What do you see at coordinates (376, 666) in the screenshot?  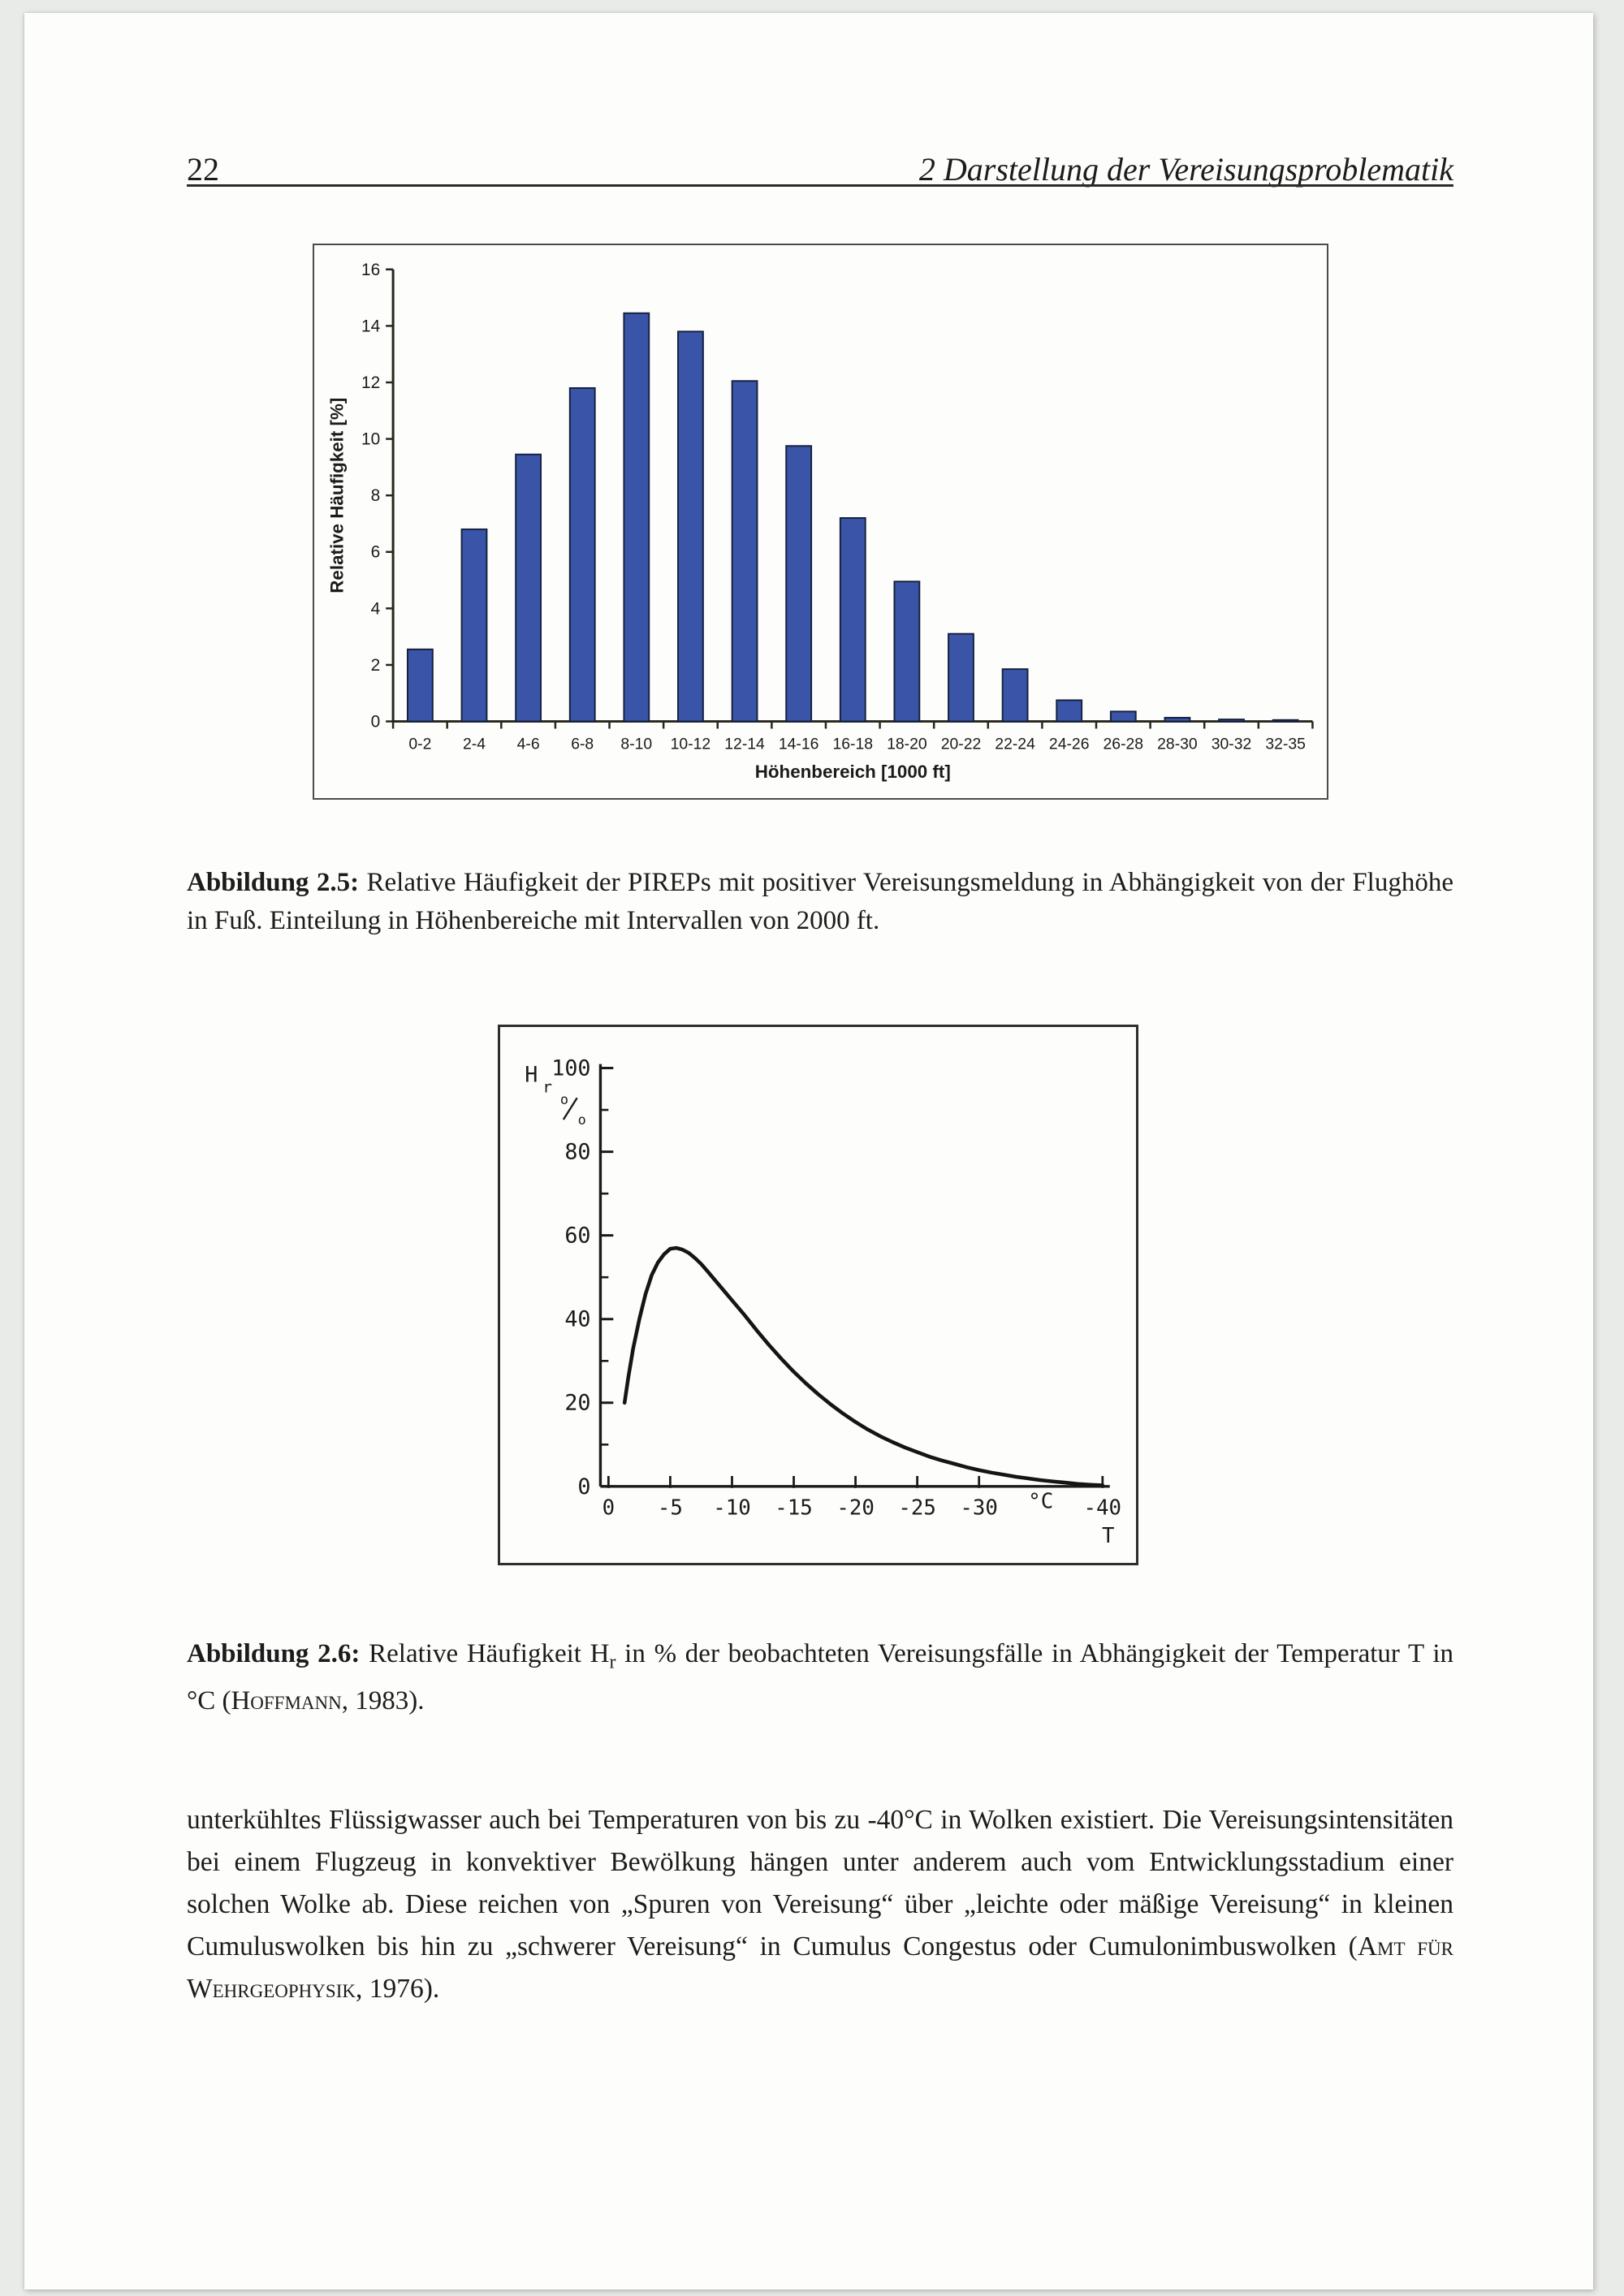 I see `y-tick-label: 2` at bounding box center [376, 666].